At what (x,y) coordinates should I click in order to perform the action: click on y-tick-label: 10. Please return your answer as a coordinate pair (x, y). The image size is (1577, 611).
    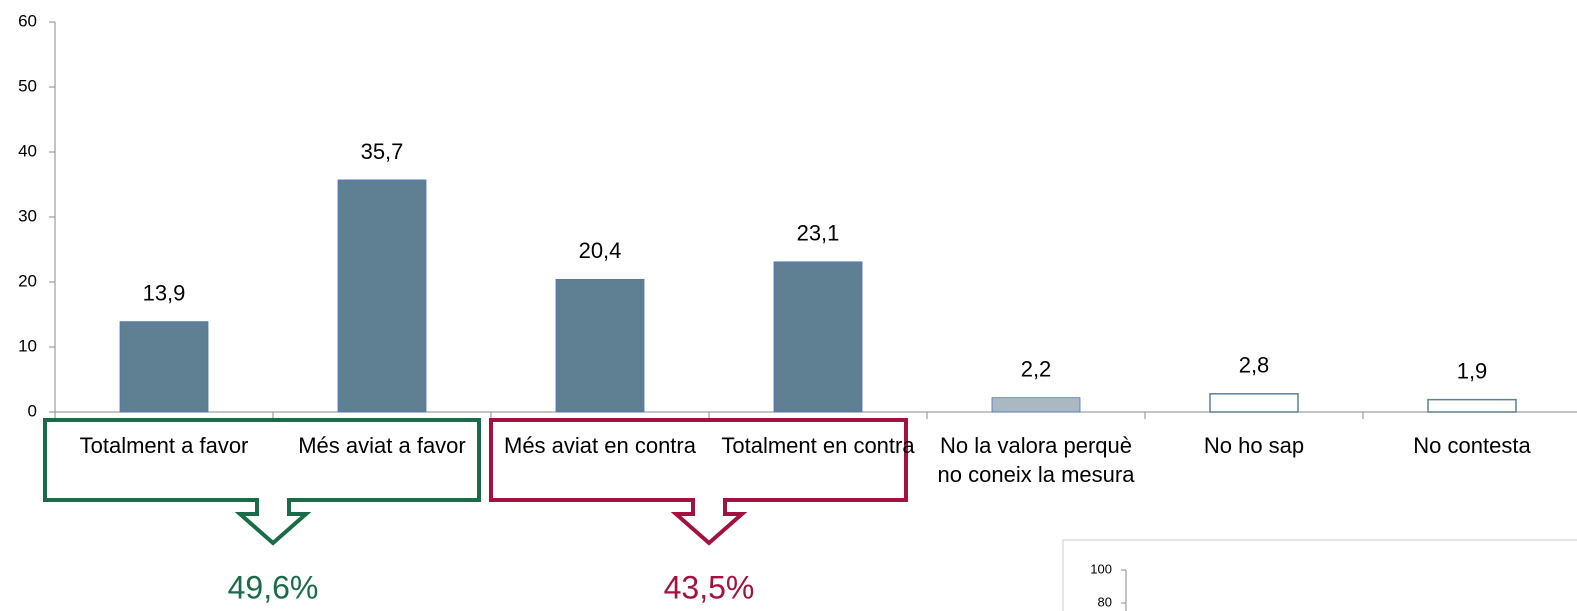
    Looking at the image, I should click on (27, 345).